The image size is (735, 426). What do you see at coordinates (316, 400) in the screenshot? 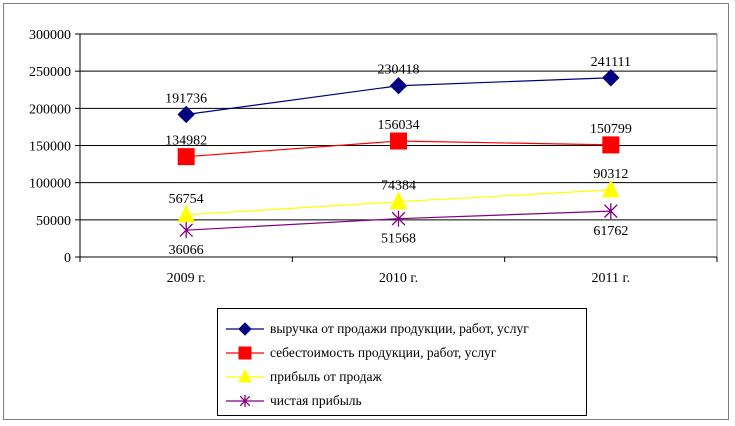
I see `legend-label: чистая прибыль` at bounding box center [316, 400].